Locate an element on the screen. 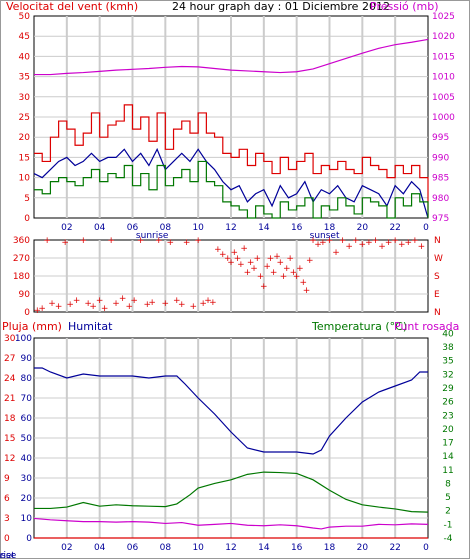 The height and width of the screenshot is (559, 470). rain-y-tick-label: 27 is located at coordinates (9, 359).